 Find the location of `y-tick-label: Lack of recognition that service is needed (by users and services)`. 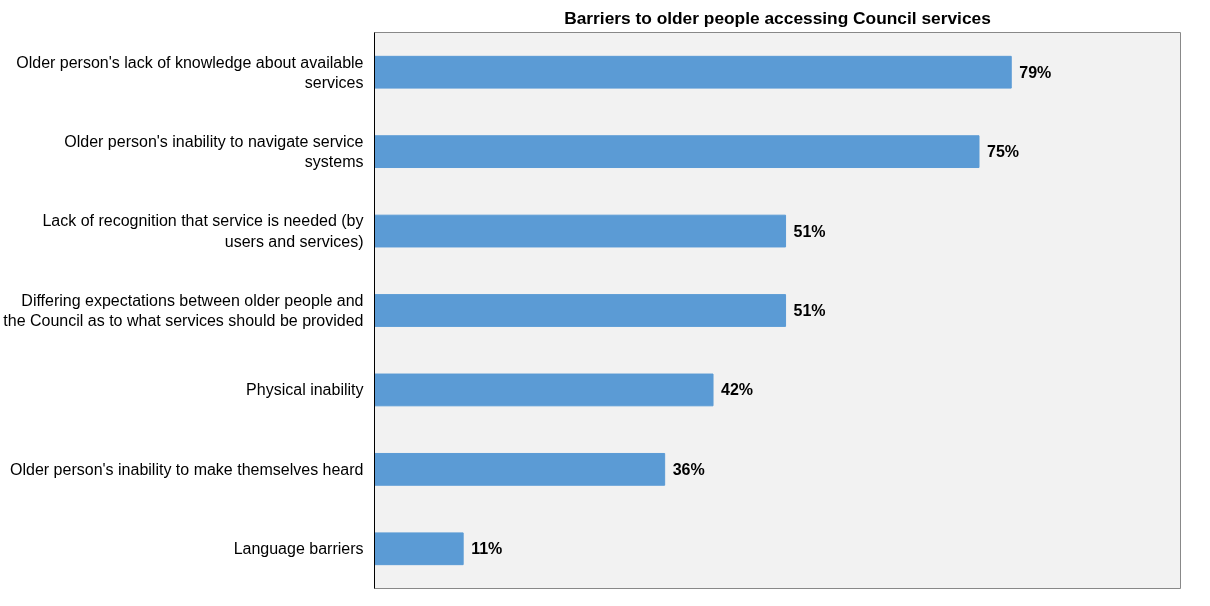

y-tick-label: Lack of recognition that service is needed (by users and services) is located at coordinates (203, 231).